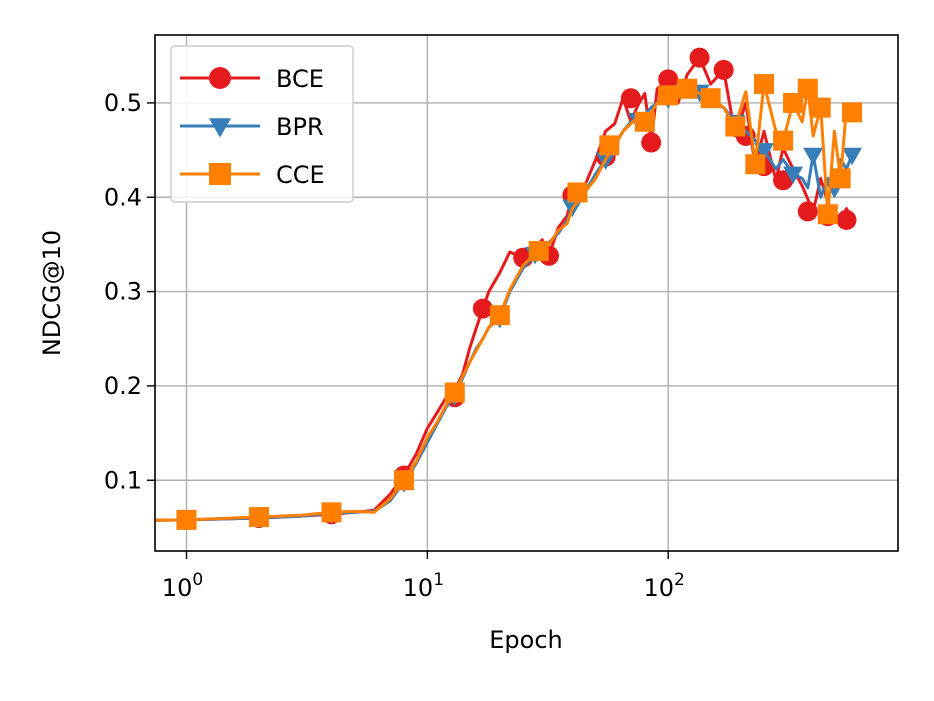 This screenshot has height=701, width=934. Describe the element at coordinates (123, 480) in the screenshot. I see `y-tick-label: 0.1` at that location.